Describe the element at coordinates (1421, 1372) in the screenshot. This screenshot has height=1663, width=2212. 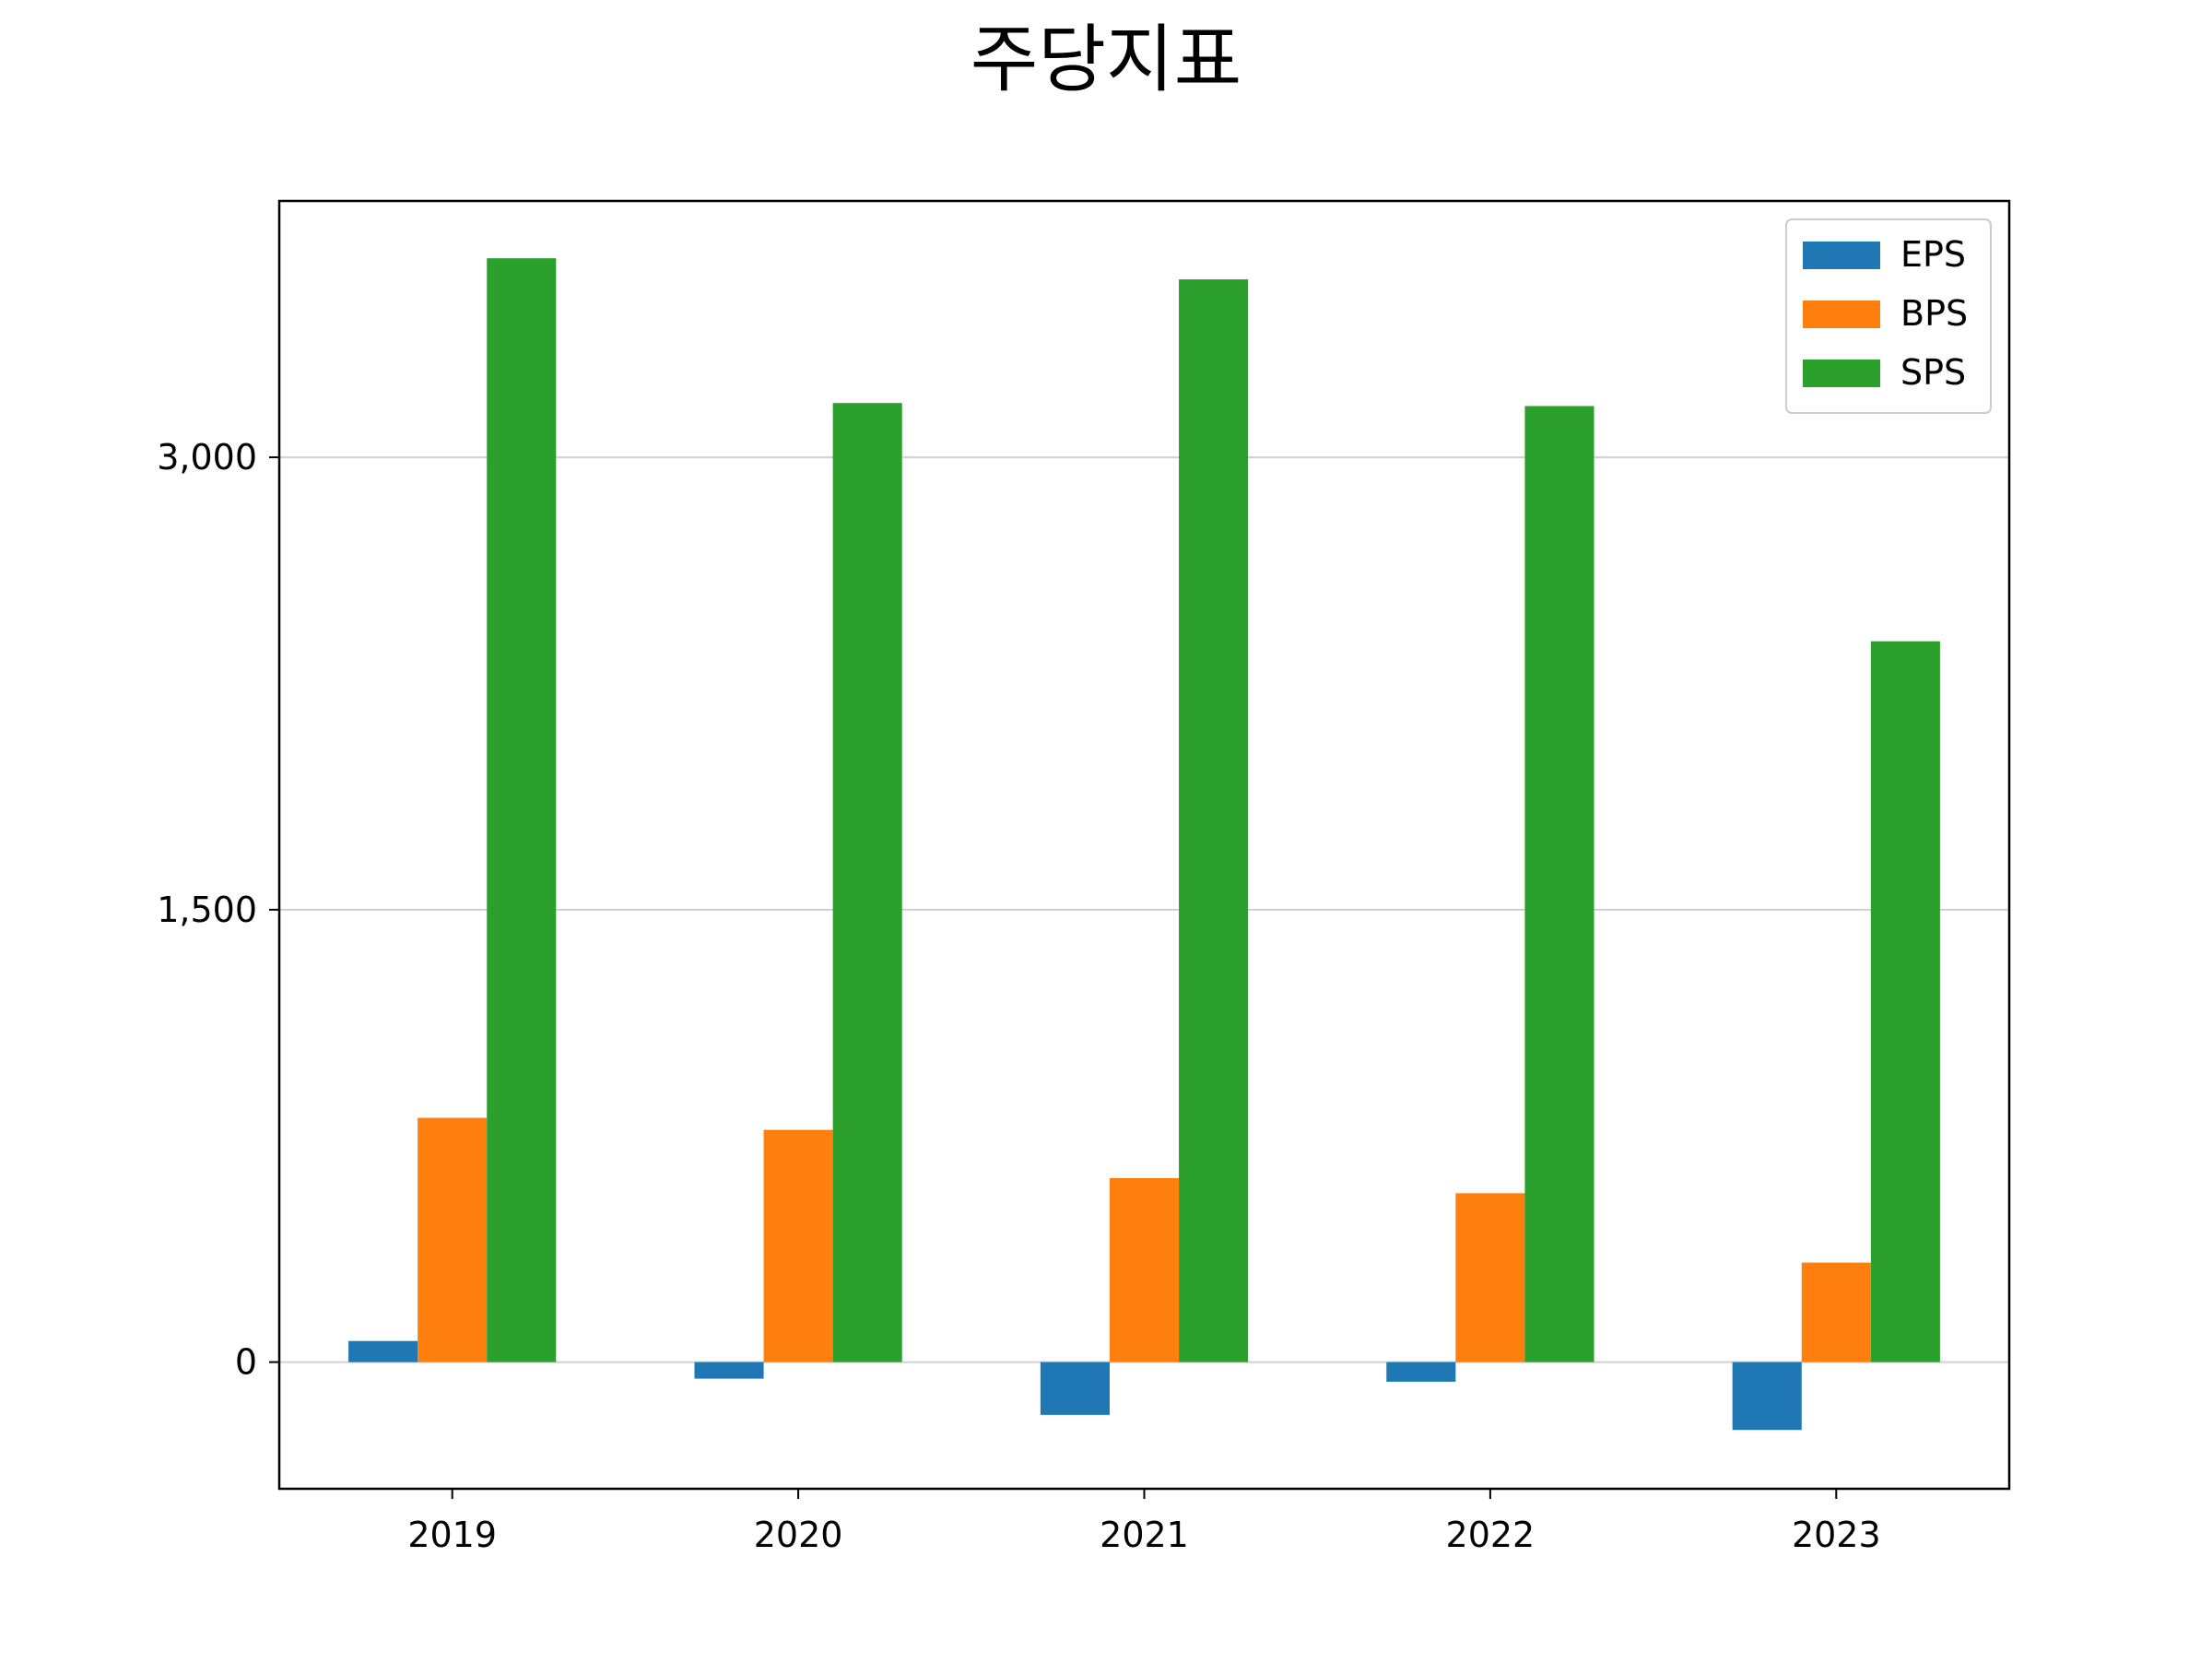
I see `bar-eps-2022` at that location.